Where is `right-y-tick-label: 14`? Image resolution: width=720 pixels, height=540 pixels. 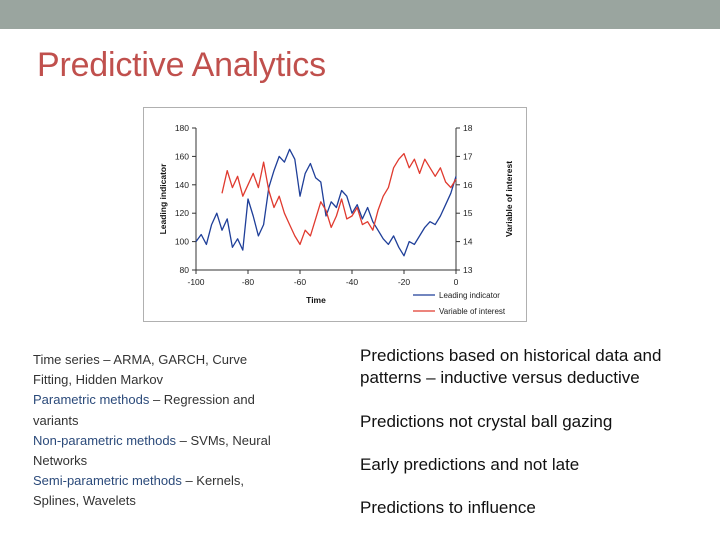 right-y-tick-label: 14 is located at coordinates (468, 242).